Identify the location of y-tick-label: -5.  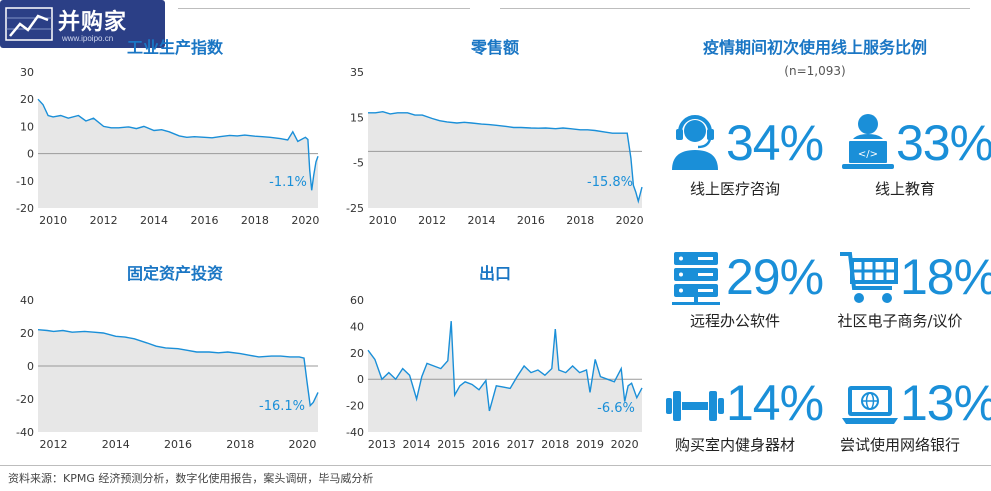
(358, 163).